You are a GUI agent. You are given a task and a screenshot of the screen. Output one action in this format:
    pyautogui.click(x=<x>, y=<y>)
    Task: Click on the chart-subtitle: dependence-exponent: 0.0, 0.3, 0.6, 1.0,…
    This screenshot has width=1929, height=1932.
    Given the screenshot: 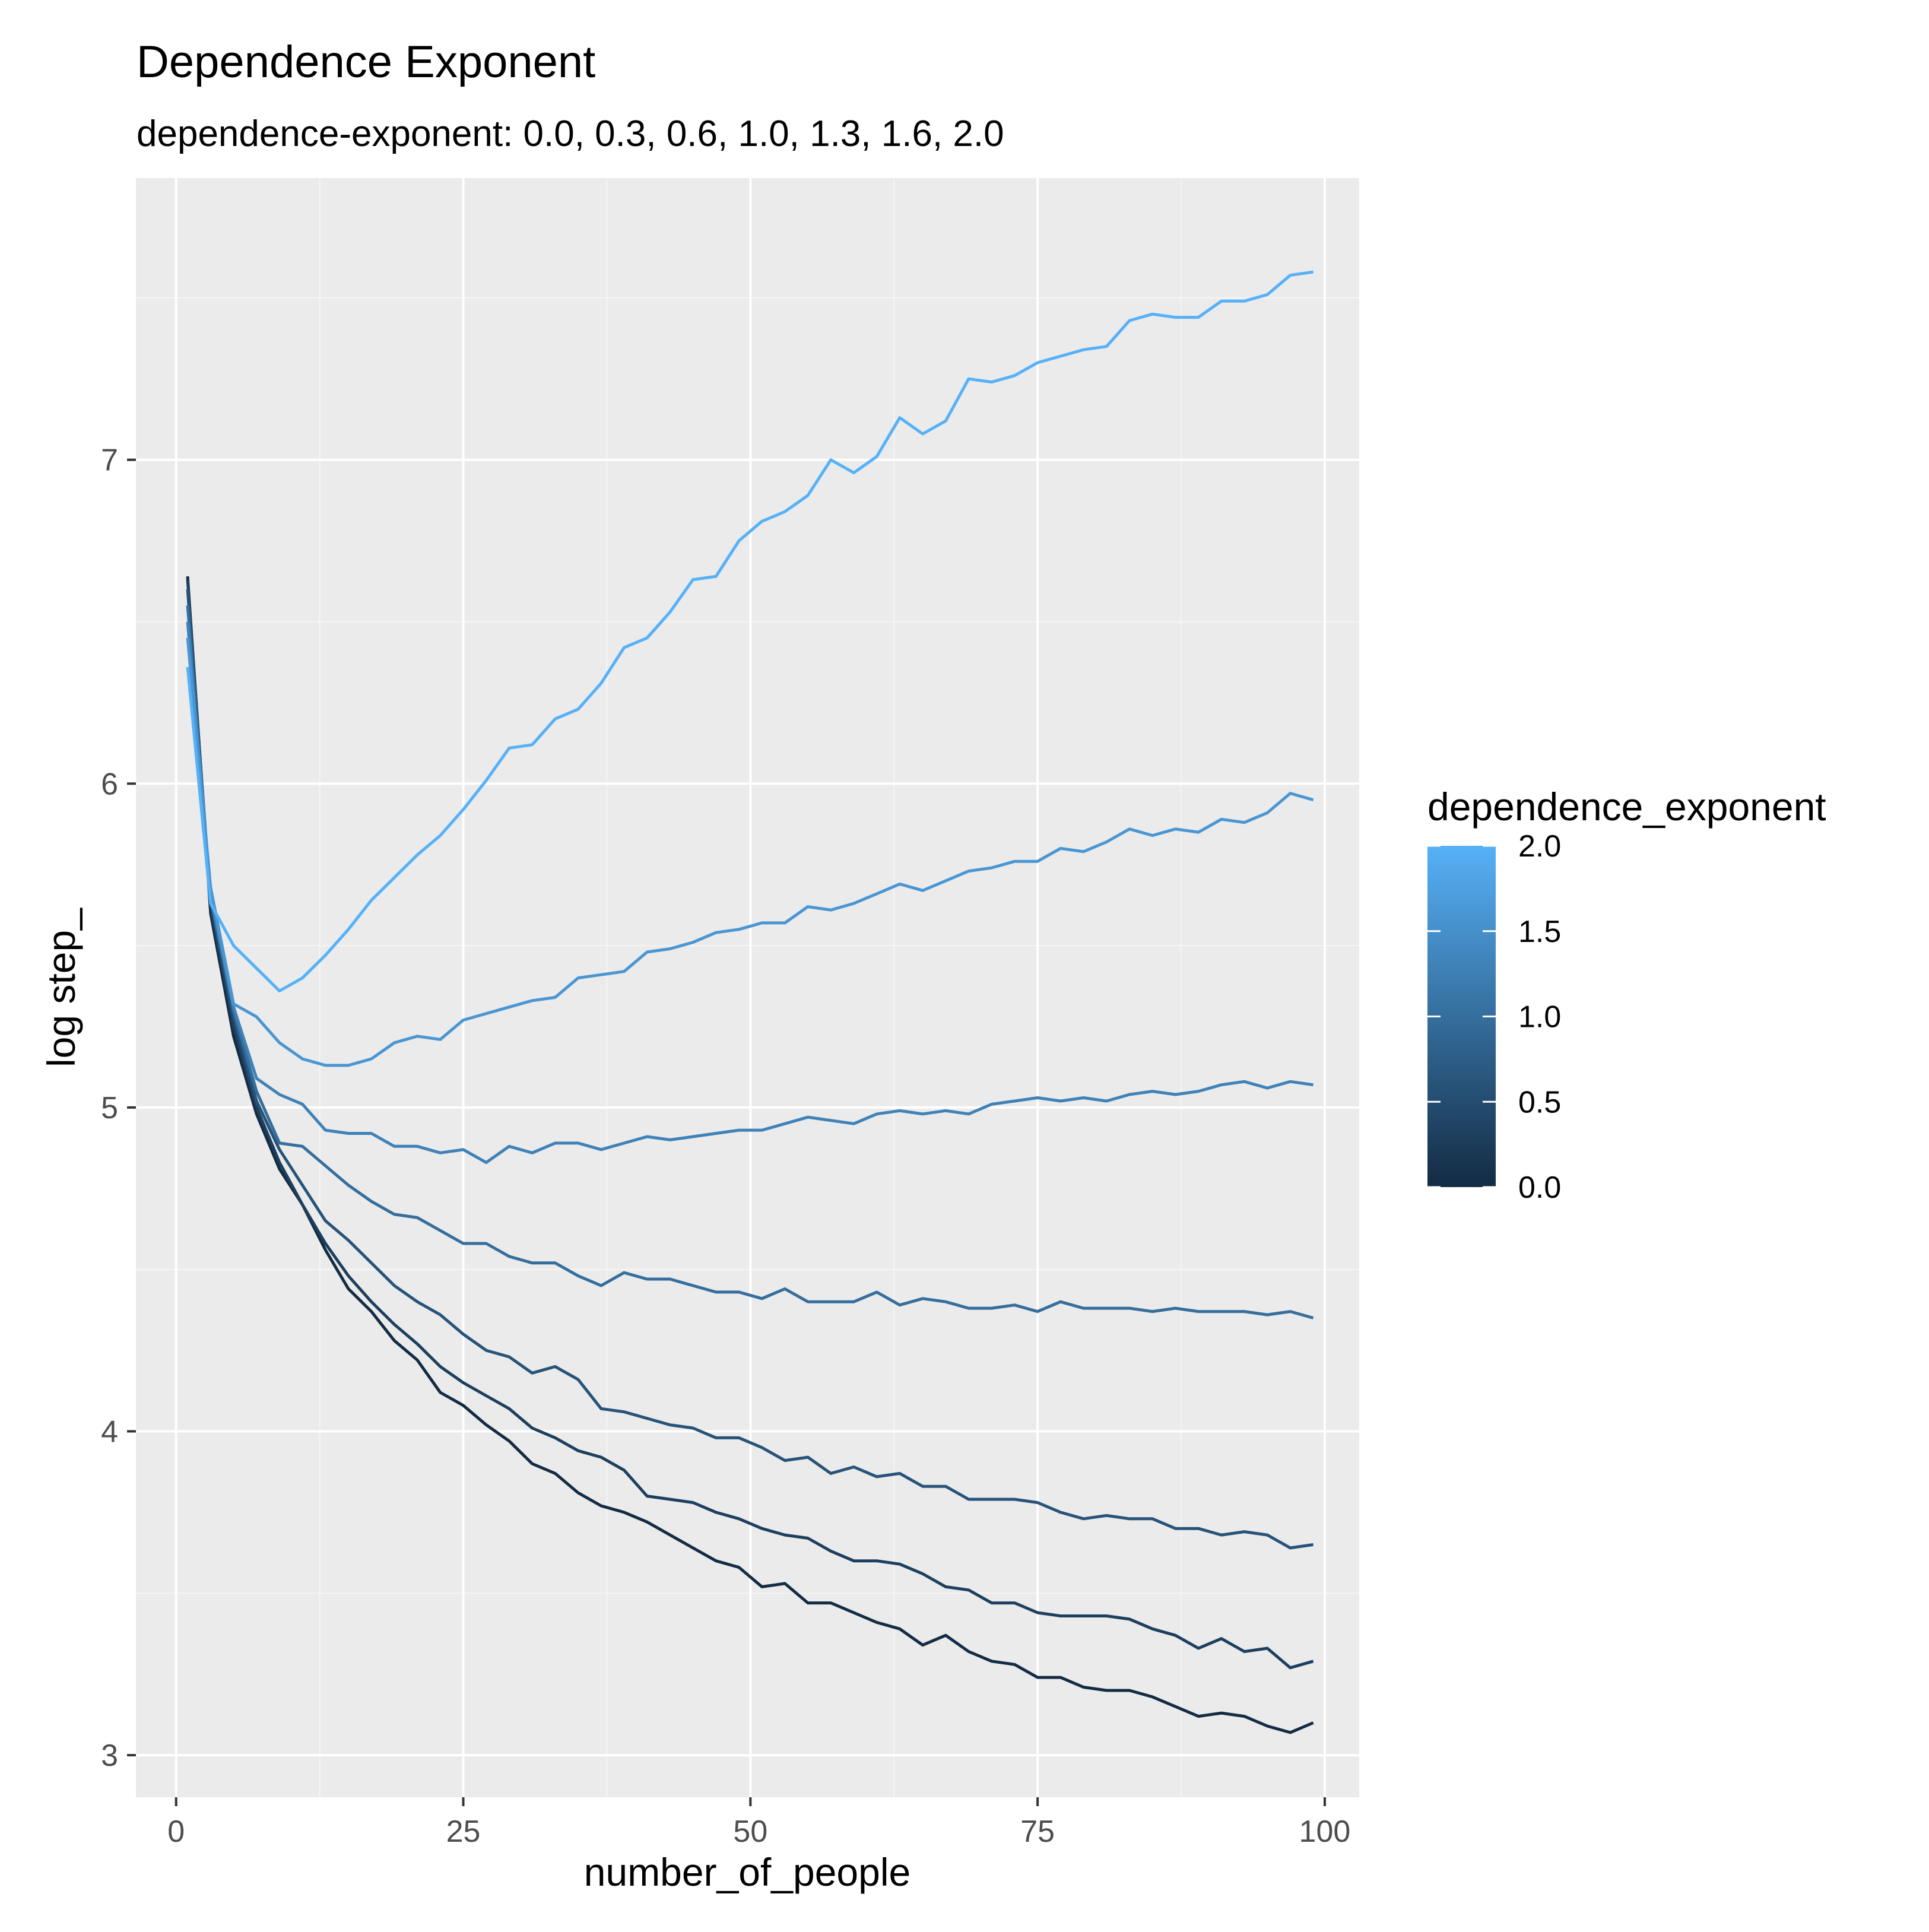 What is the action you would take?
    pyautogui.click(x=570, y=133)
    